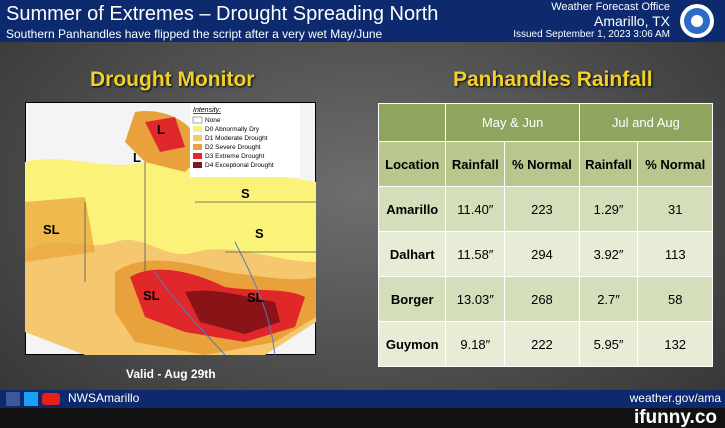 The height and width of the screenshot is (428, 725). I want to click on legend-item: D1 Moderate Drought, so click(236, 138).